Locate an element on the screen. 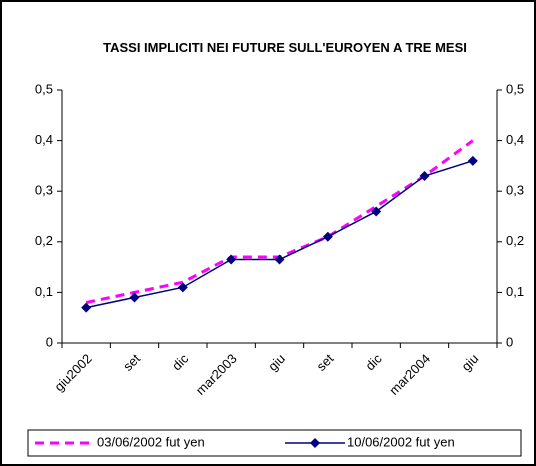  legend-label: 10/06/2002 fut yen is located at coordinates (401, 441).